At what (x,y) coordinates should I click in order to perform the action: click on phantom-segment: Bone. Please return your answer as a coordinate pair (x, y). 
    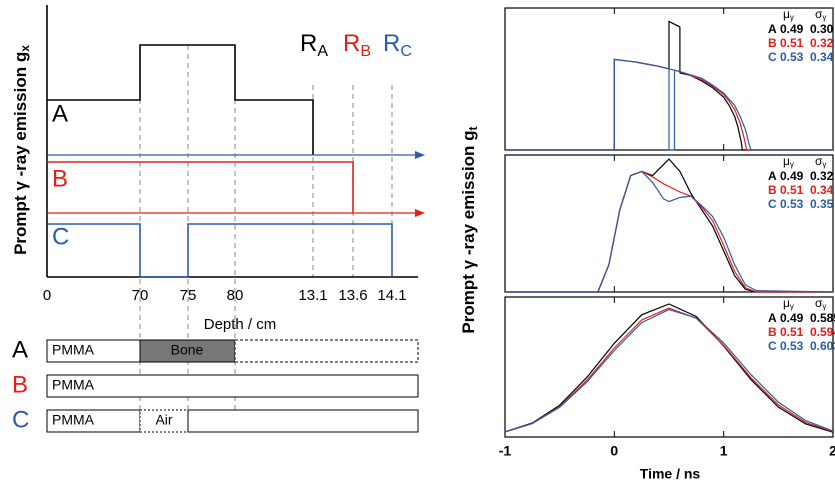
    Looking at the image, I should click on (187, 350).